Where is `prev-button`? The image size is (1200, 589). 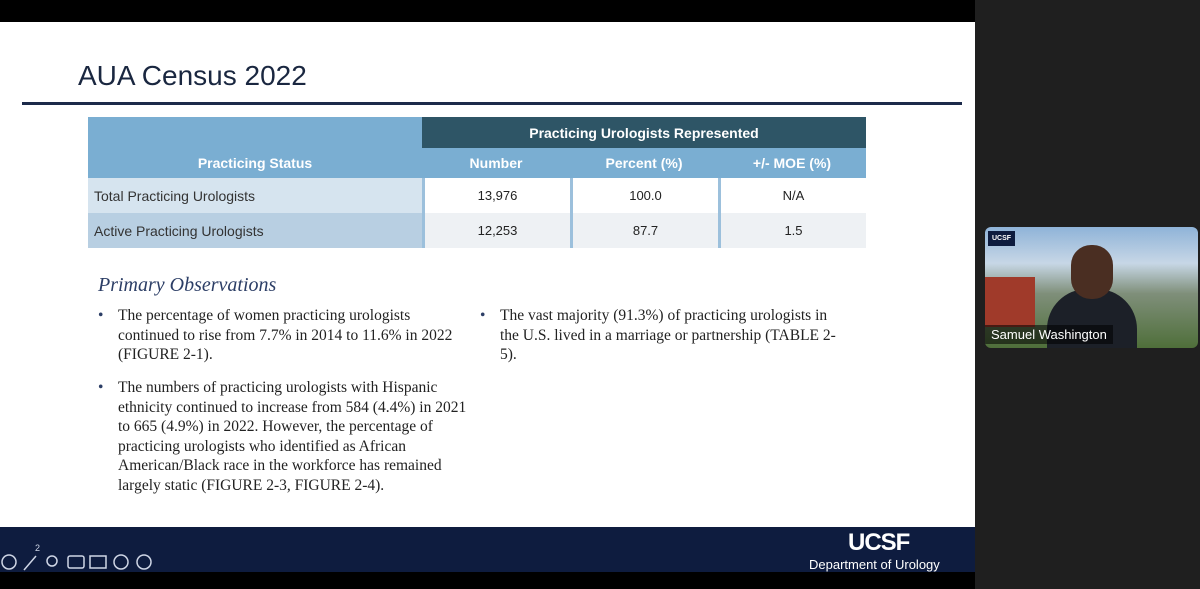
prev-button is located at coordinates (9, 562).